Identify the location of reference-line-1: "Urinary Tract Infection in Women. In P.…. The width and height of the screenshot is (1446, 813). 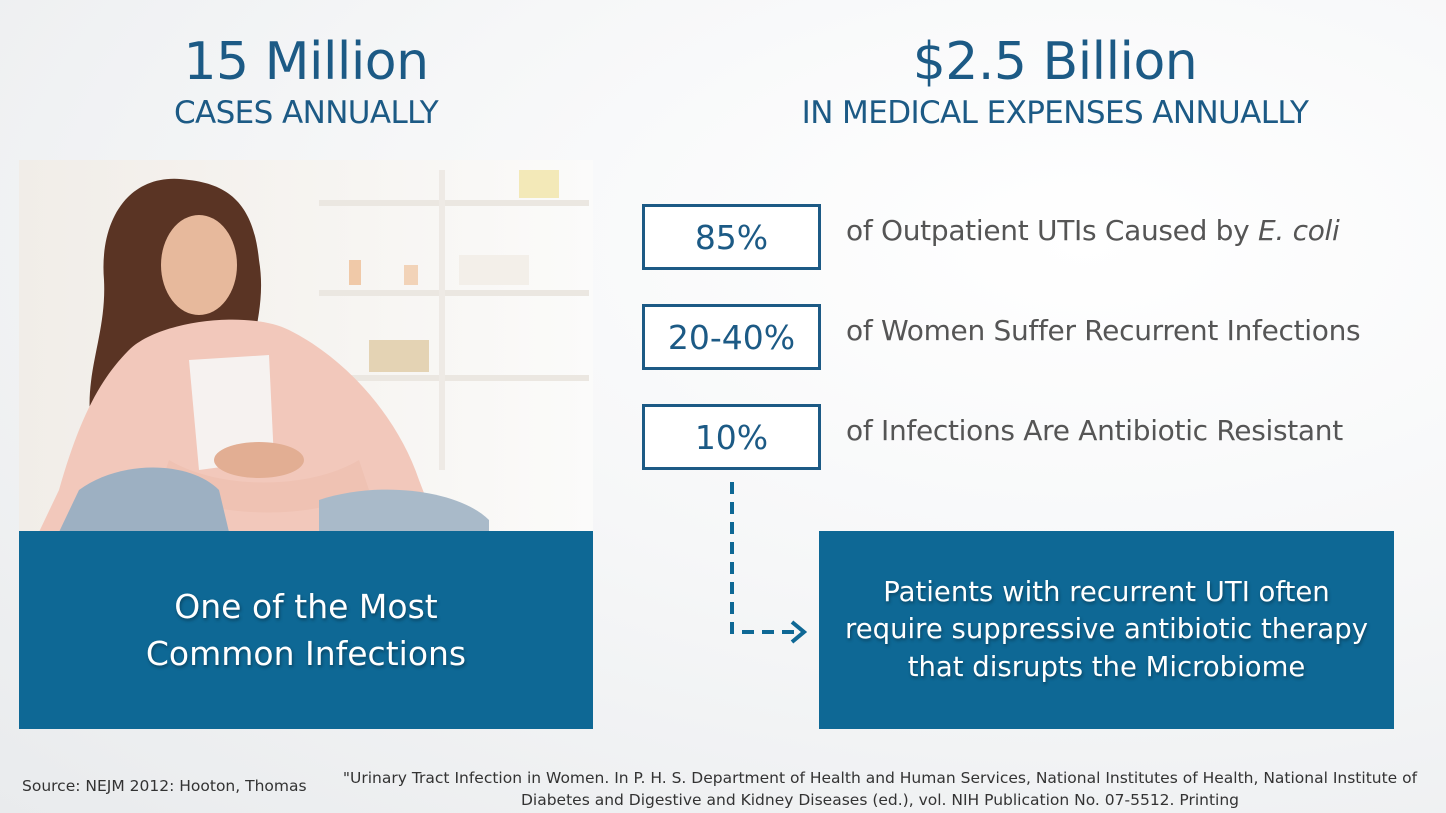
(880, 778).